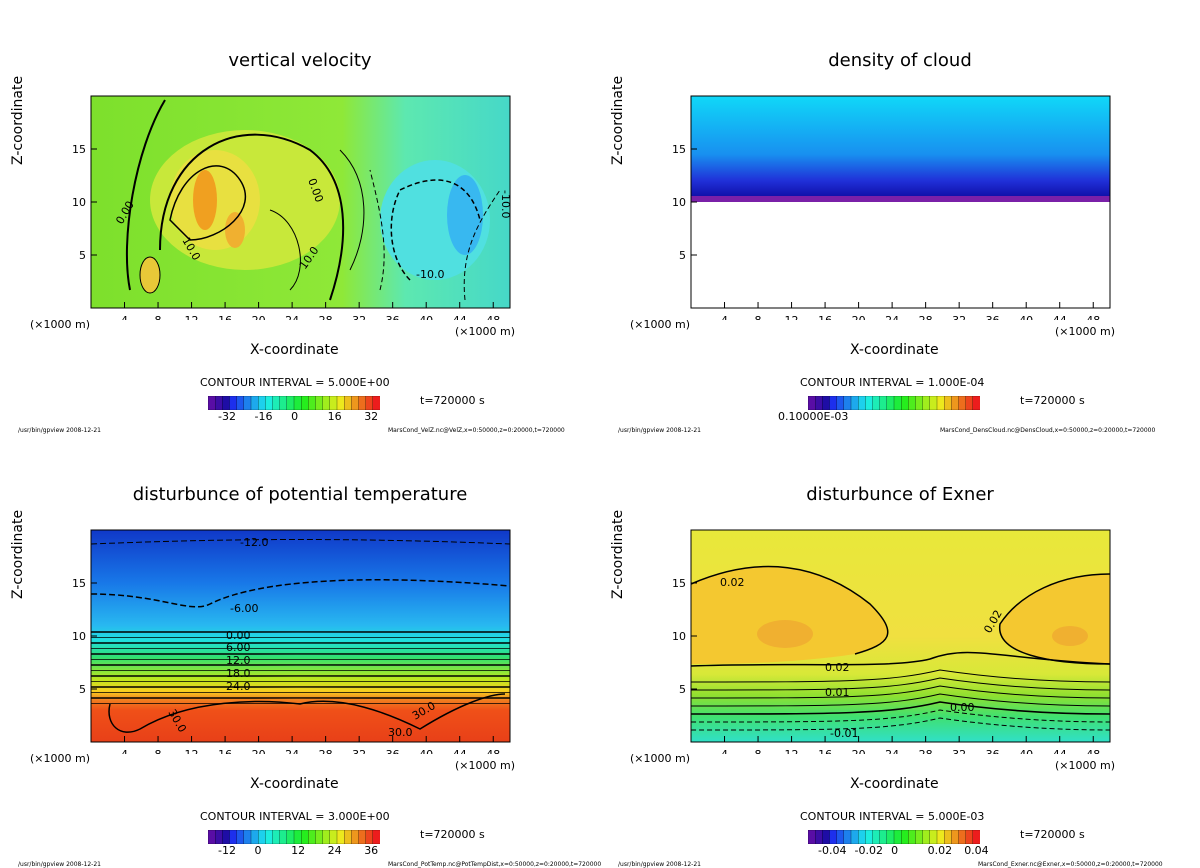 Image resolution: width=1200 pixels, height=868 pixels. What do you see at coordinates (859, 751) in the screenshot?
I see `x-tick-label: 20` at bounding box center [859, 751].